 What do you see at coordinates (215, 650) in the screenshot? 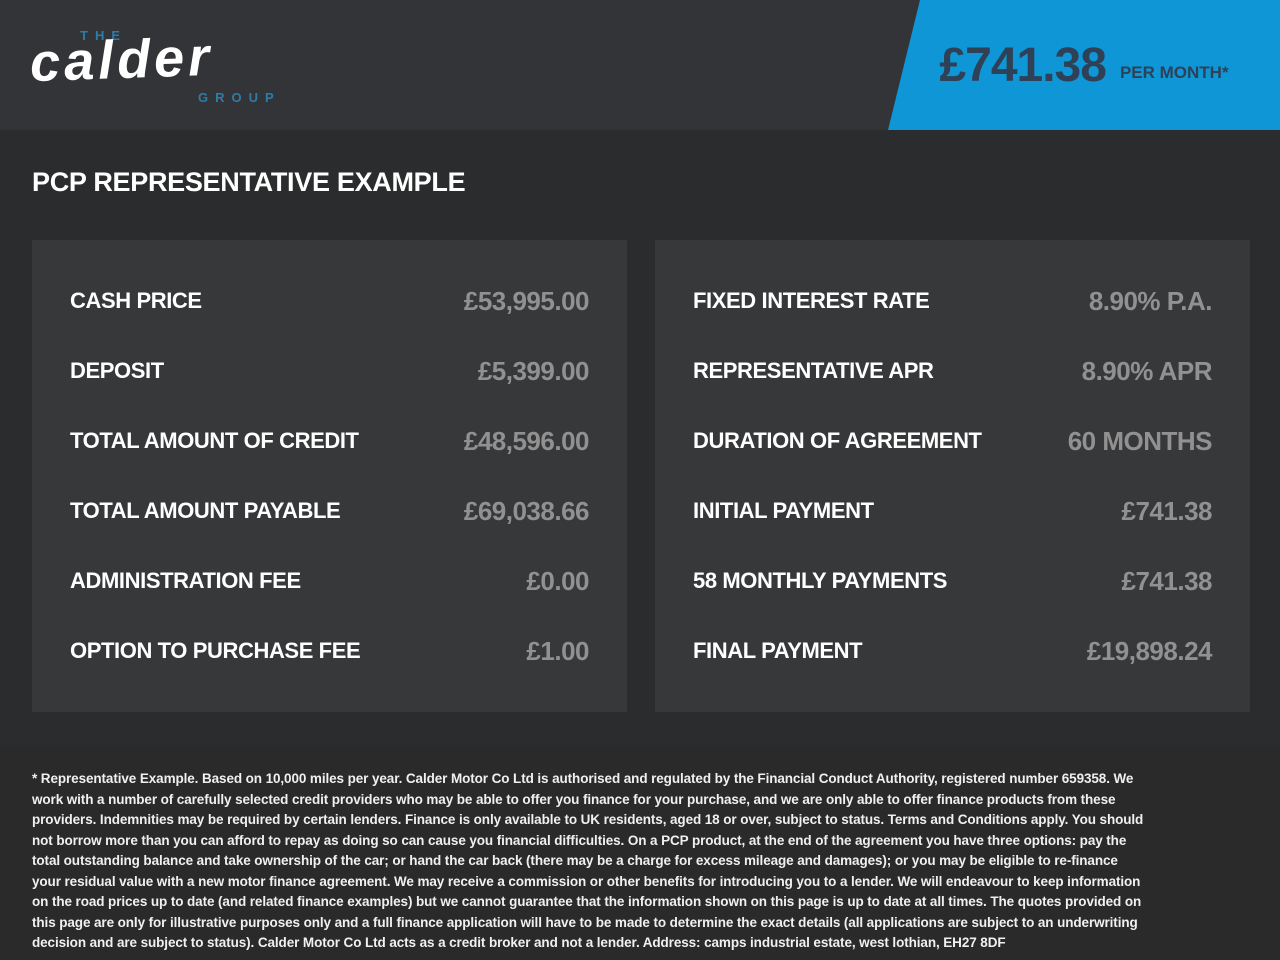
I see `row-label: OPTION TO PURCHASE FEE` at bounding box center [215, 650].